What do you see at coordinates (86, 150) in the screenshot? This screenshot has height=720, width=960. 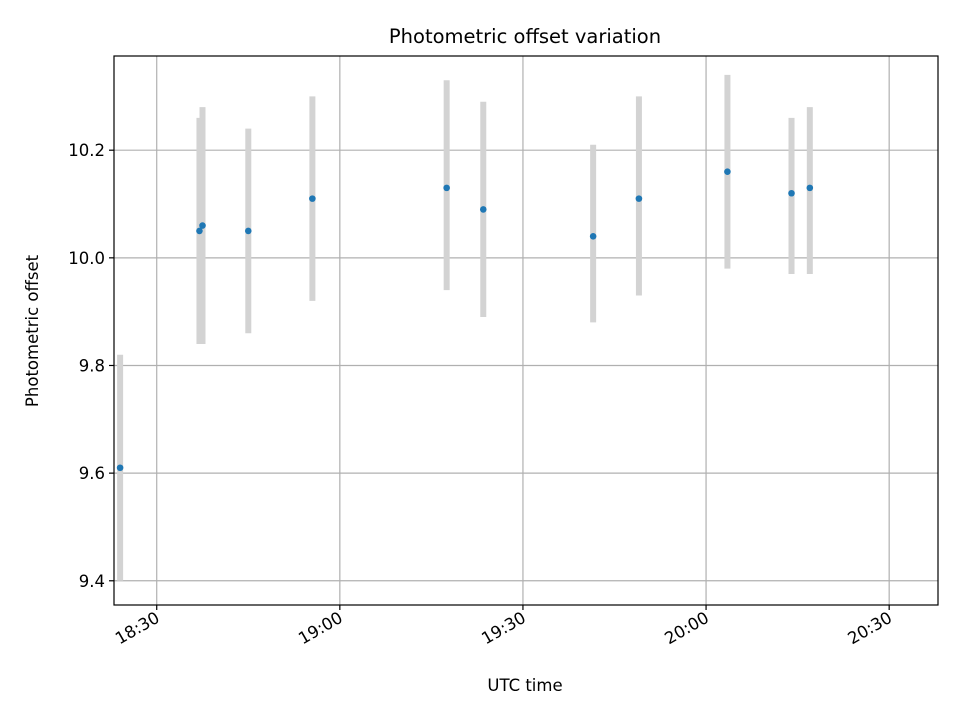 I see `y-tick-label: 10.2` at bounding box center [86, 150].